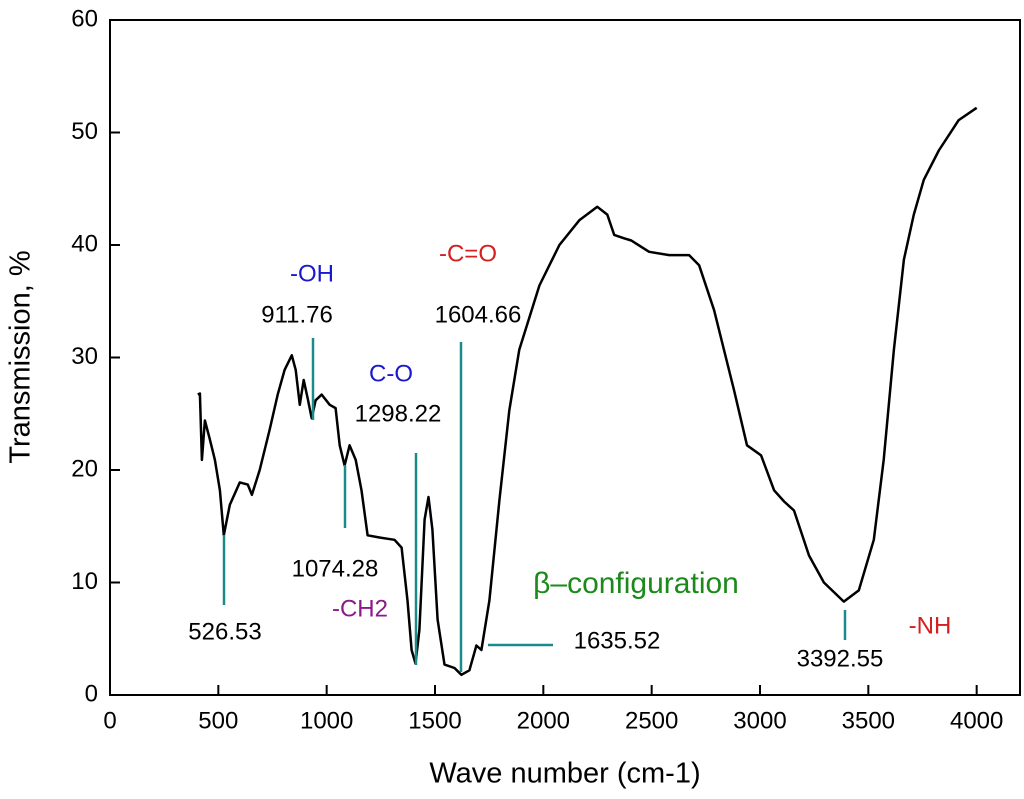 The image size is (1024, 799). Describe the element at coordinates (976, 720) in the screenshot. I see `x-tick-label: 4000` at that location.